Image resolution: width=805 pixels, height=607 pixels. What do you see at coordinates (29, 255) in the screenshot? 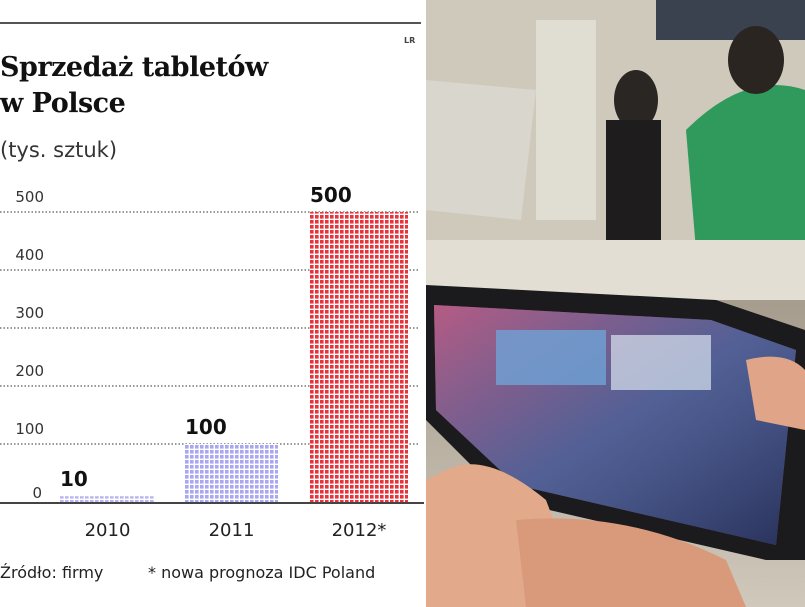
I see `y-tick-label: 400` at bounding box center [29, 255].